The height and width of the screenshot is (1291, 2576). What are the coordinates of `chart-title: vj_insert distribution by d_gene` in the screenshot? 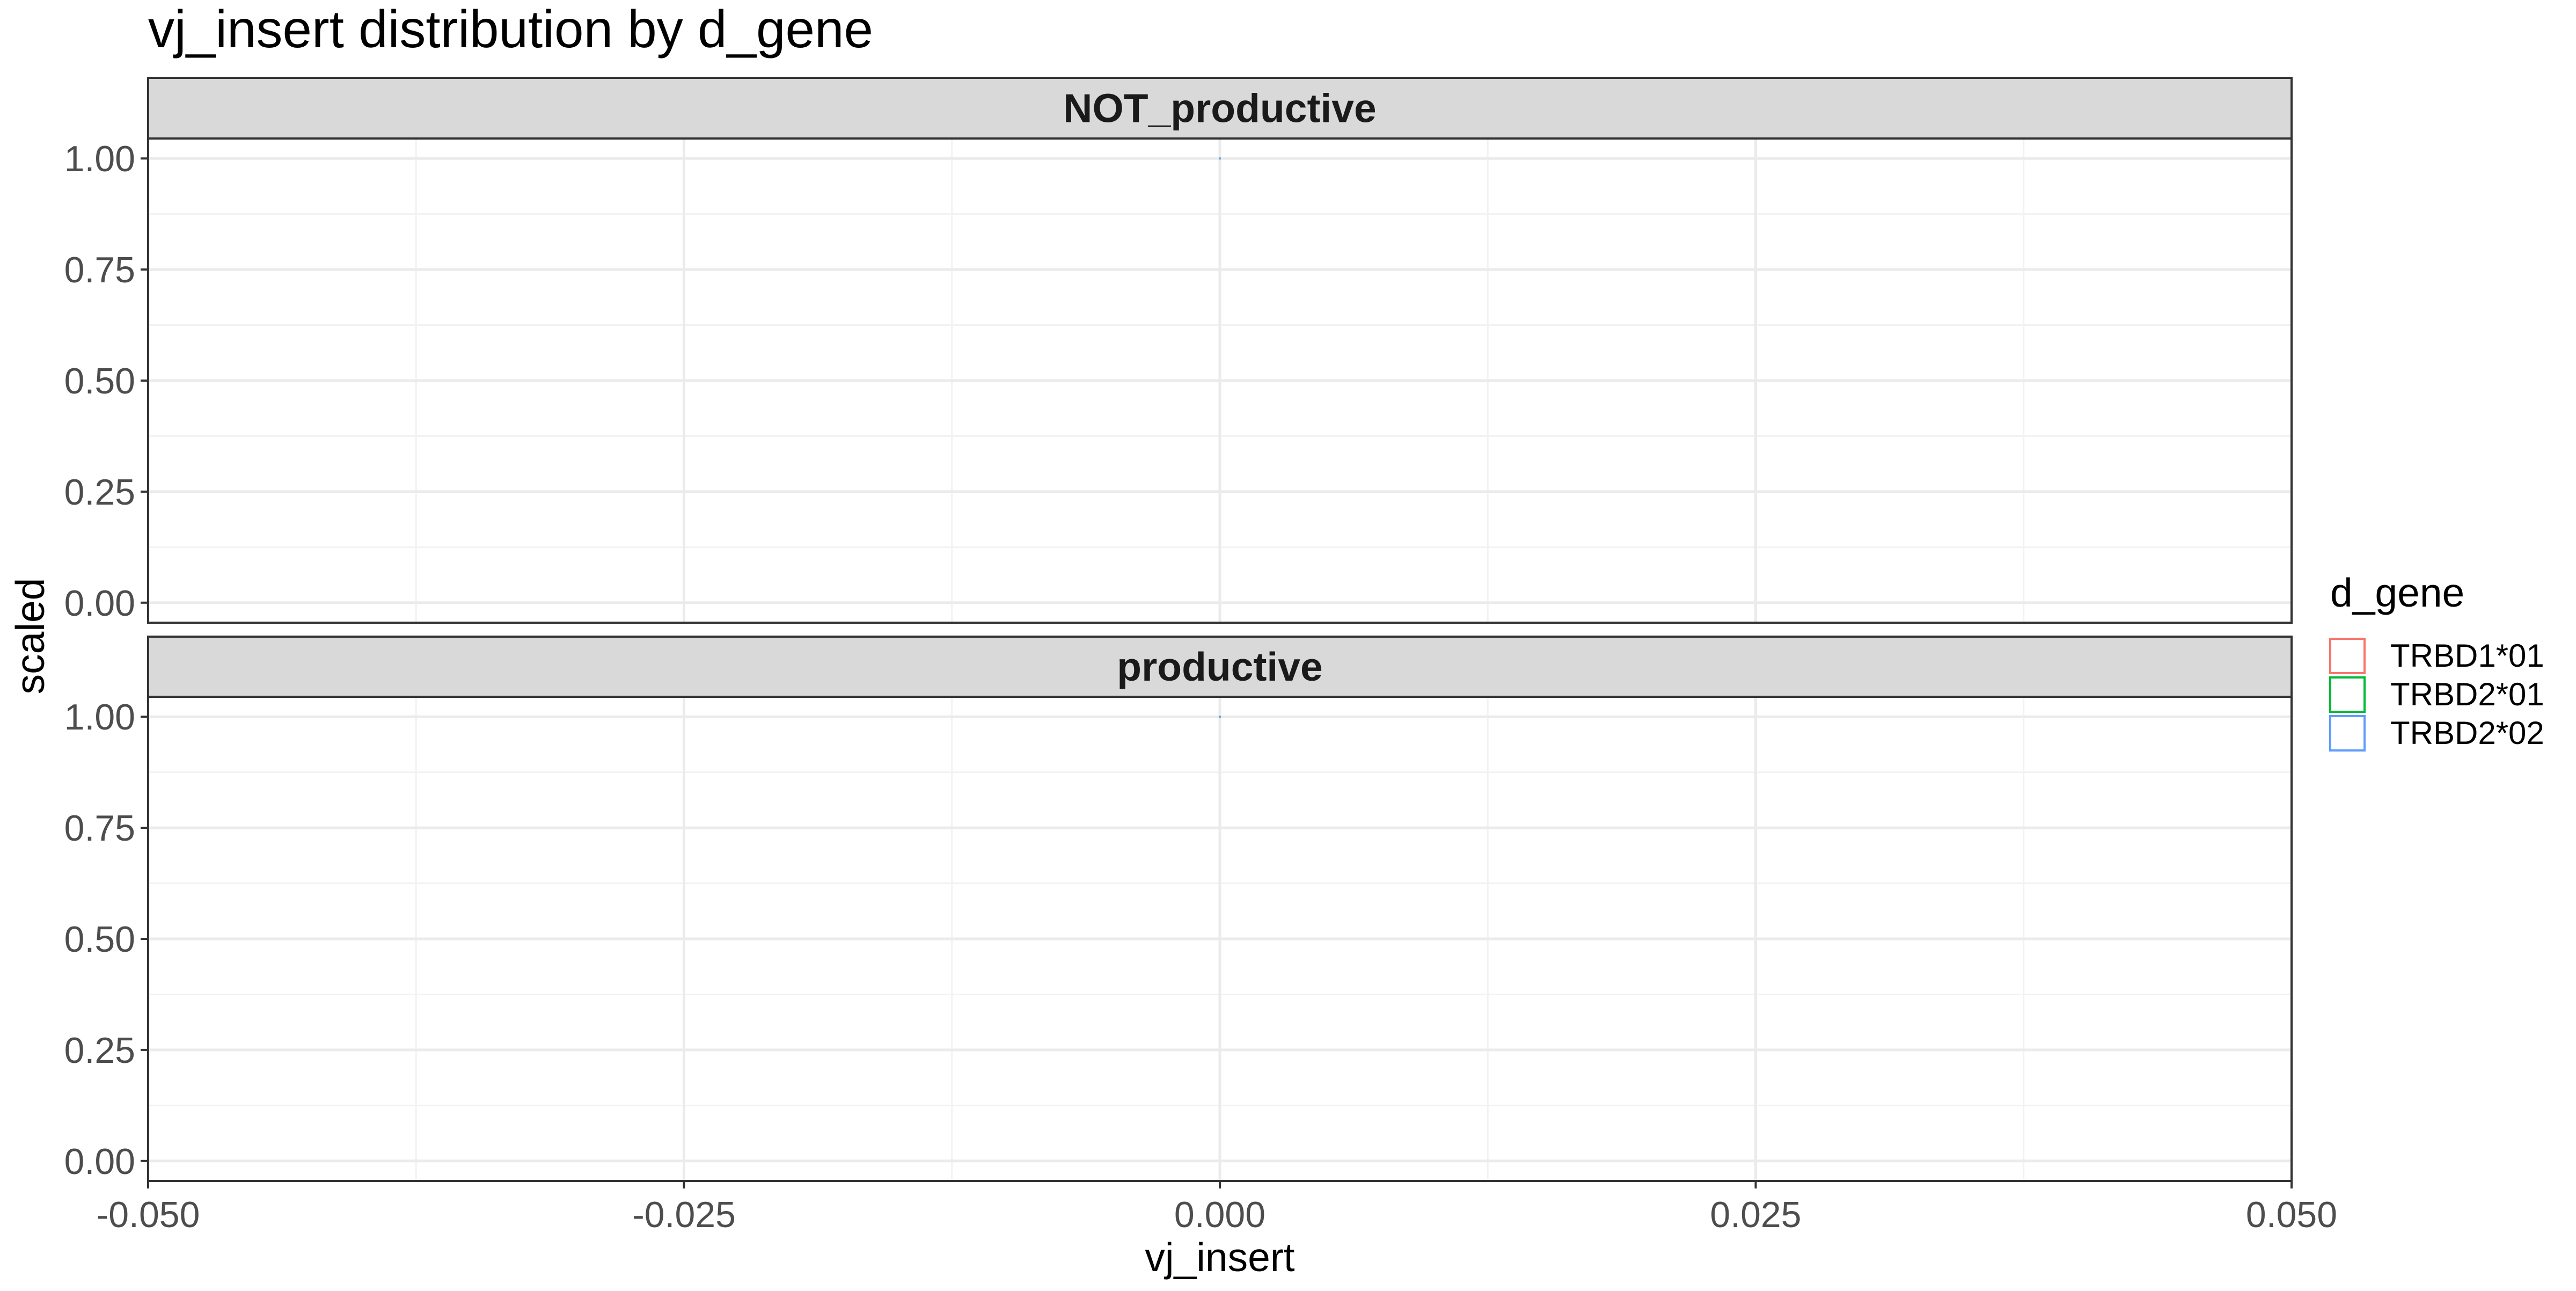 It's located at (510, 29).